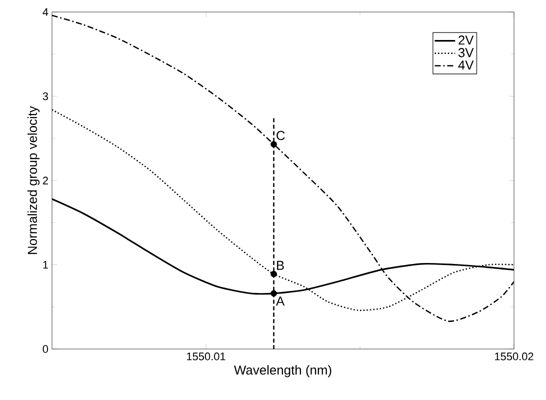  What do you see at coordinates (466, 53) in the screenshot?
I see `legend-label: 3V` at bounding box center [466, 53].